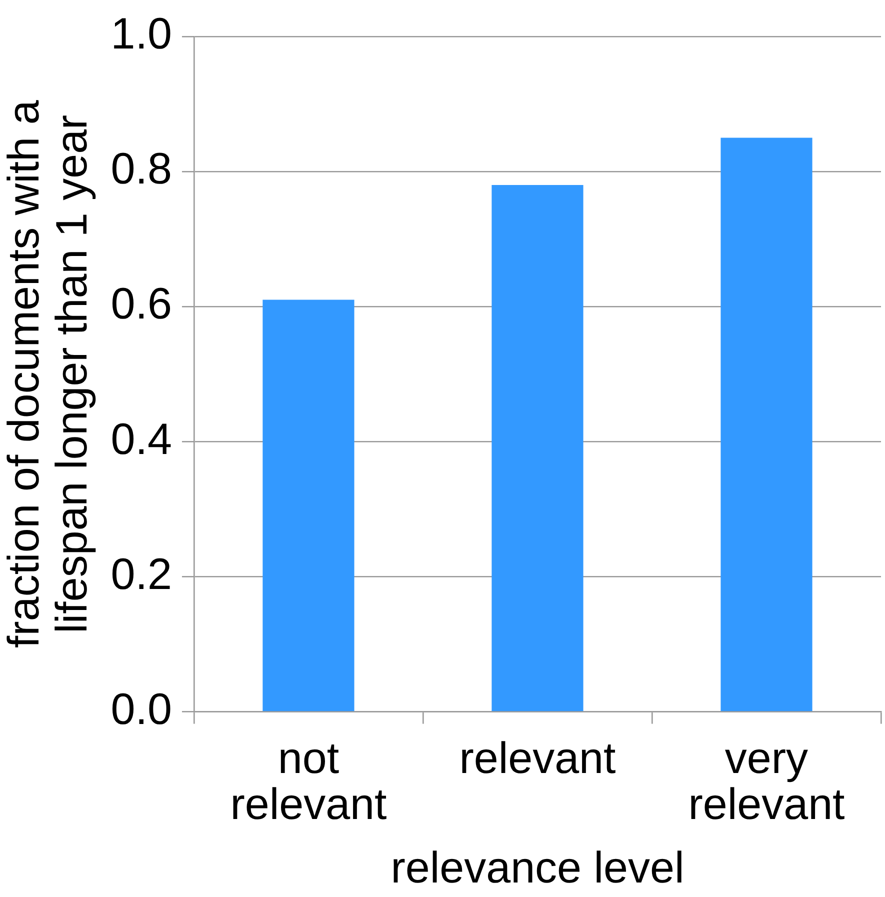 The height and width of the screenshot is (897, 885). What do you see at coordinates (48, 374) in the screenshot?
I see `y-axis-title: fraction of documents with a lifespan longer than 1 year` at bounding box center [48, 374].